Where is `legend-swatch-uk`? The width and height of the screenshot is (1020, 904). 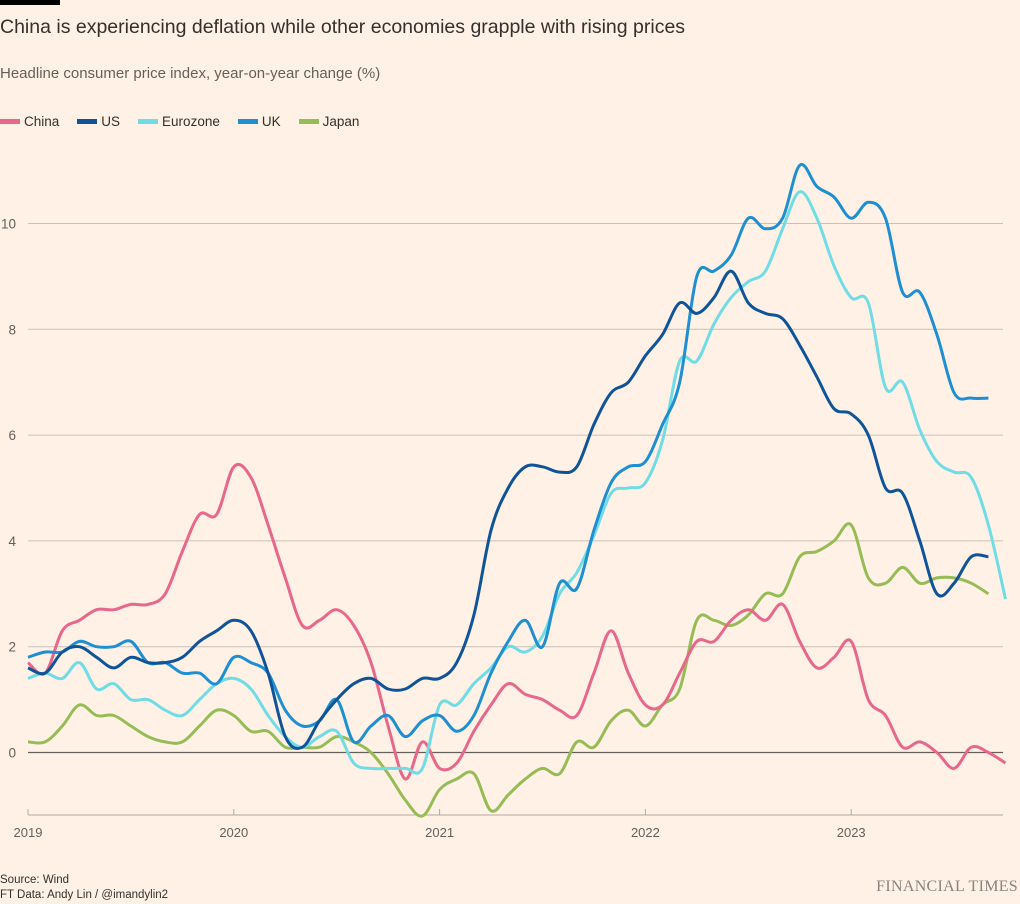 legend-swatch-uk is located at coordinates (247, 121).